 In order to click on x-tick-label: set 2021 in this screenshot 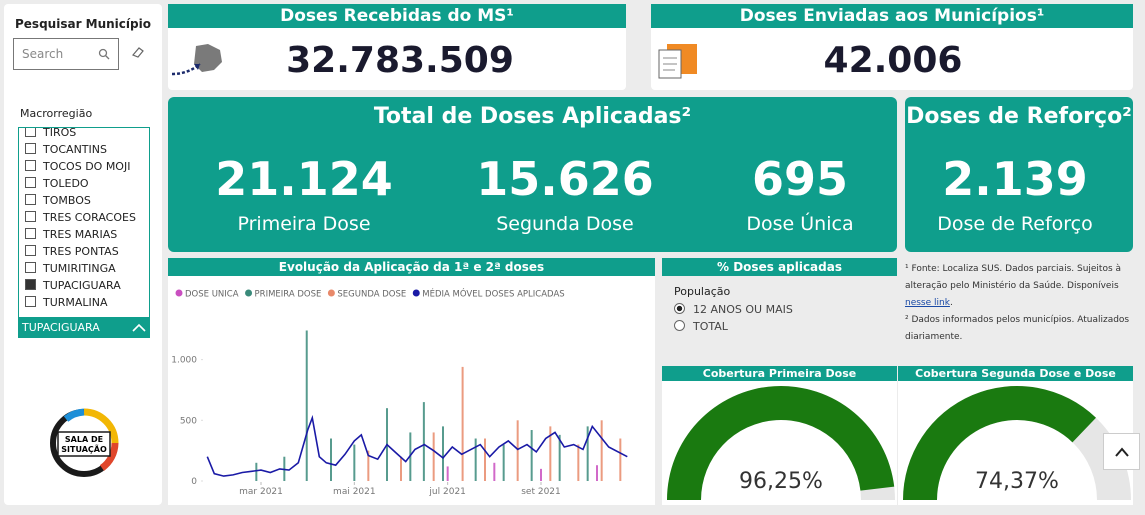, I will do `click(541, 492)`.